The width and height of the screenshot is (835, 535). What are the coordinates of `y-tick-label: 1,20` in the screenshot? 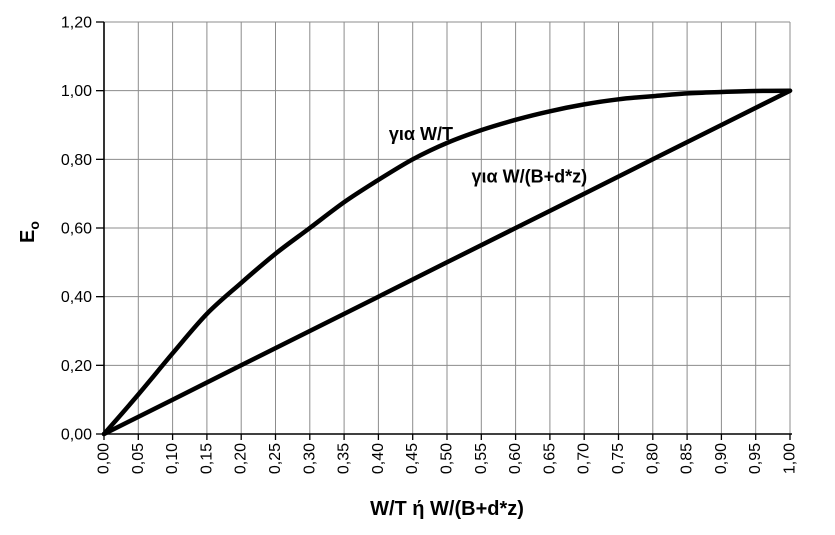 It's located at (76, 23).